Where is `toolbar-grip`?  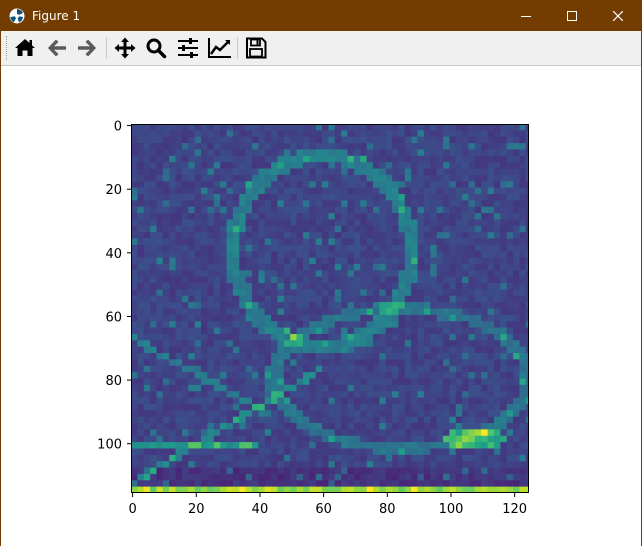
toolbar-grip is located at coordinates (7, 48).